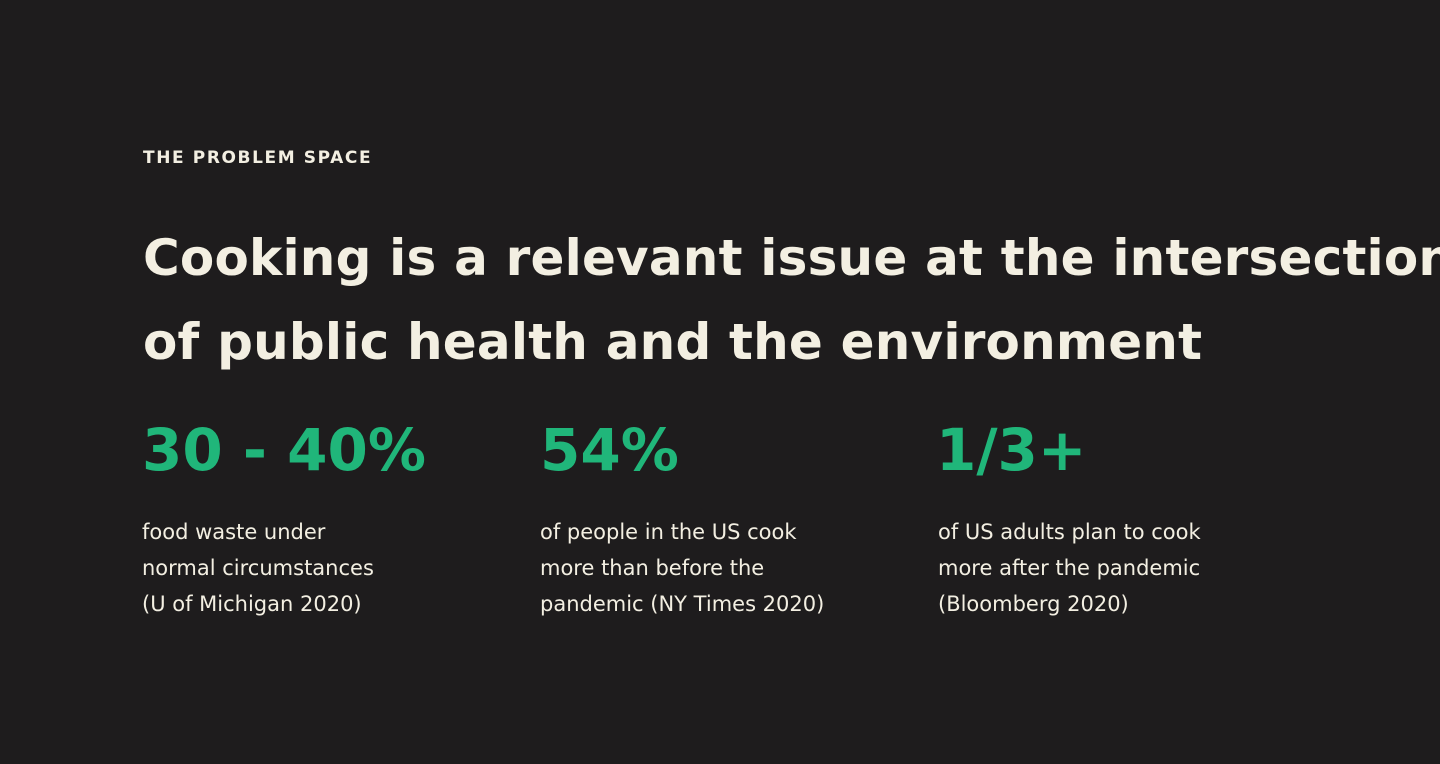 The width and height of the screenshot is (1440, 764). I want to click on stat-description-line: (U of Michigan 2020), so click(252, 604).